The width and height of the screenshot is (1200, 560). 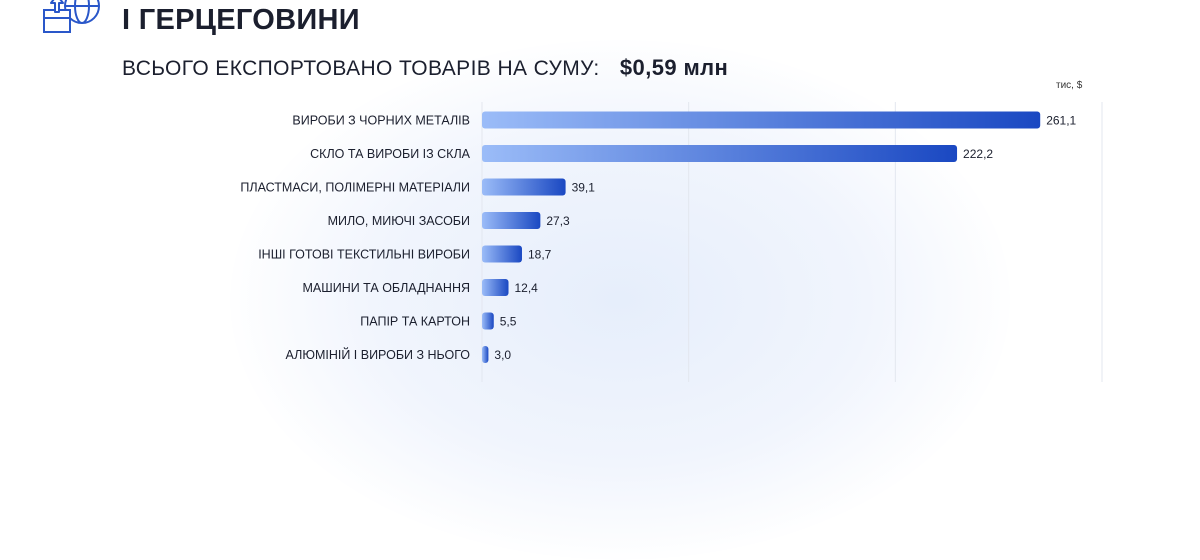 What do you see at coordinates (584, 188) in the screenshot?
I see `value-label: 39,1` at bounding box center [584, 188].